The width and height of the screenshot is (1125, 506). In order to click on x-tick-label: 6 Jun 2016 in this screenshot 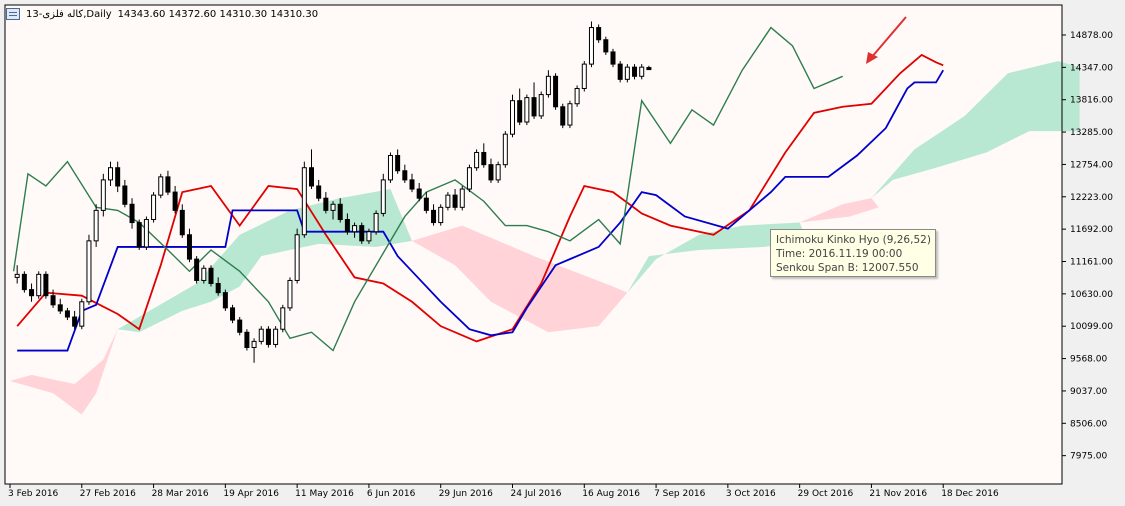, I will do `click(391, 494)`.